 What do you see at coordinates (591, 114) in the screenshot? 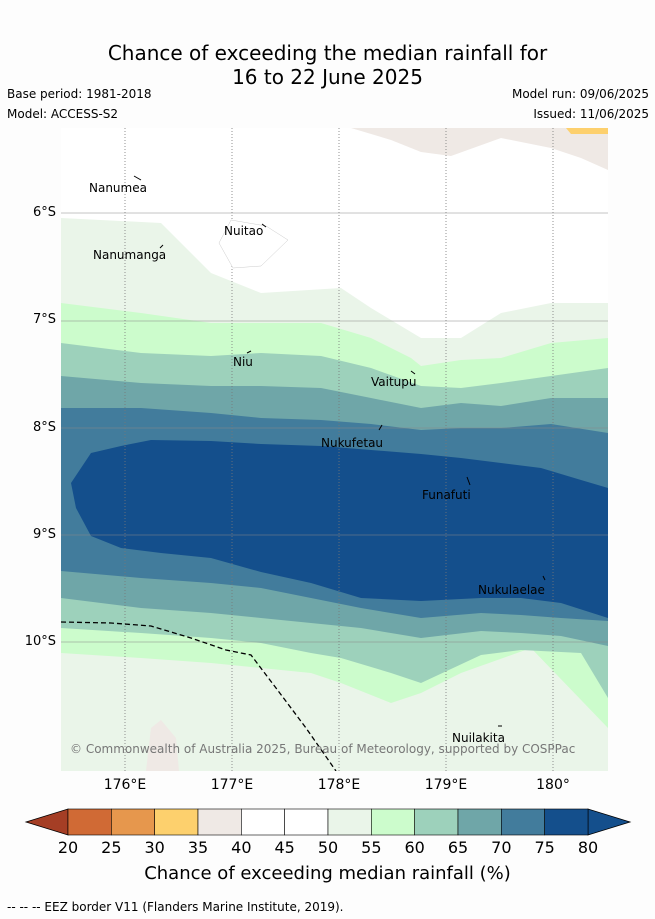
I see `issued-date: Issued: 11/06/2025` at bounding box center [591, 114].